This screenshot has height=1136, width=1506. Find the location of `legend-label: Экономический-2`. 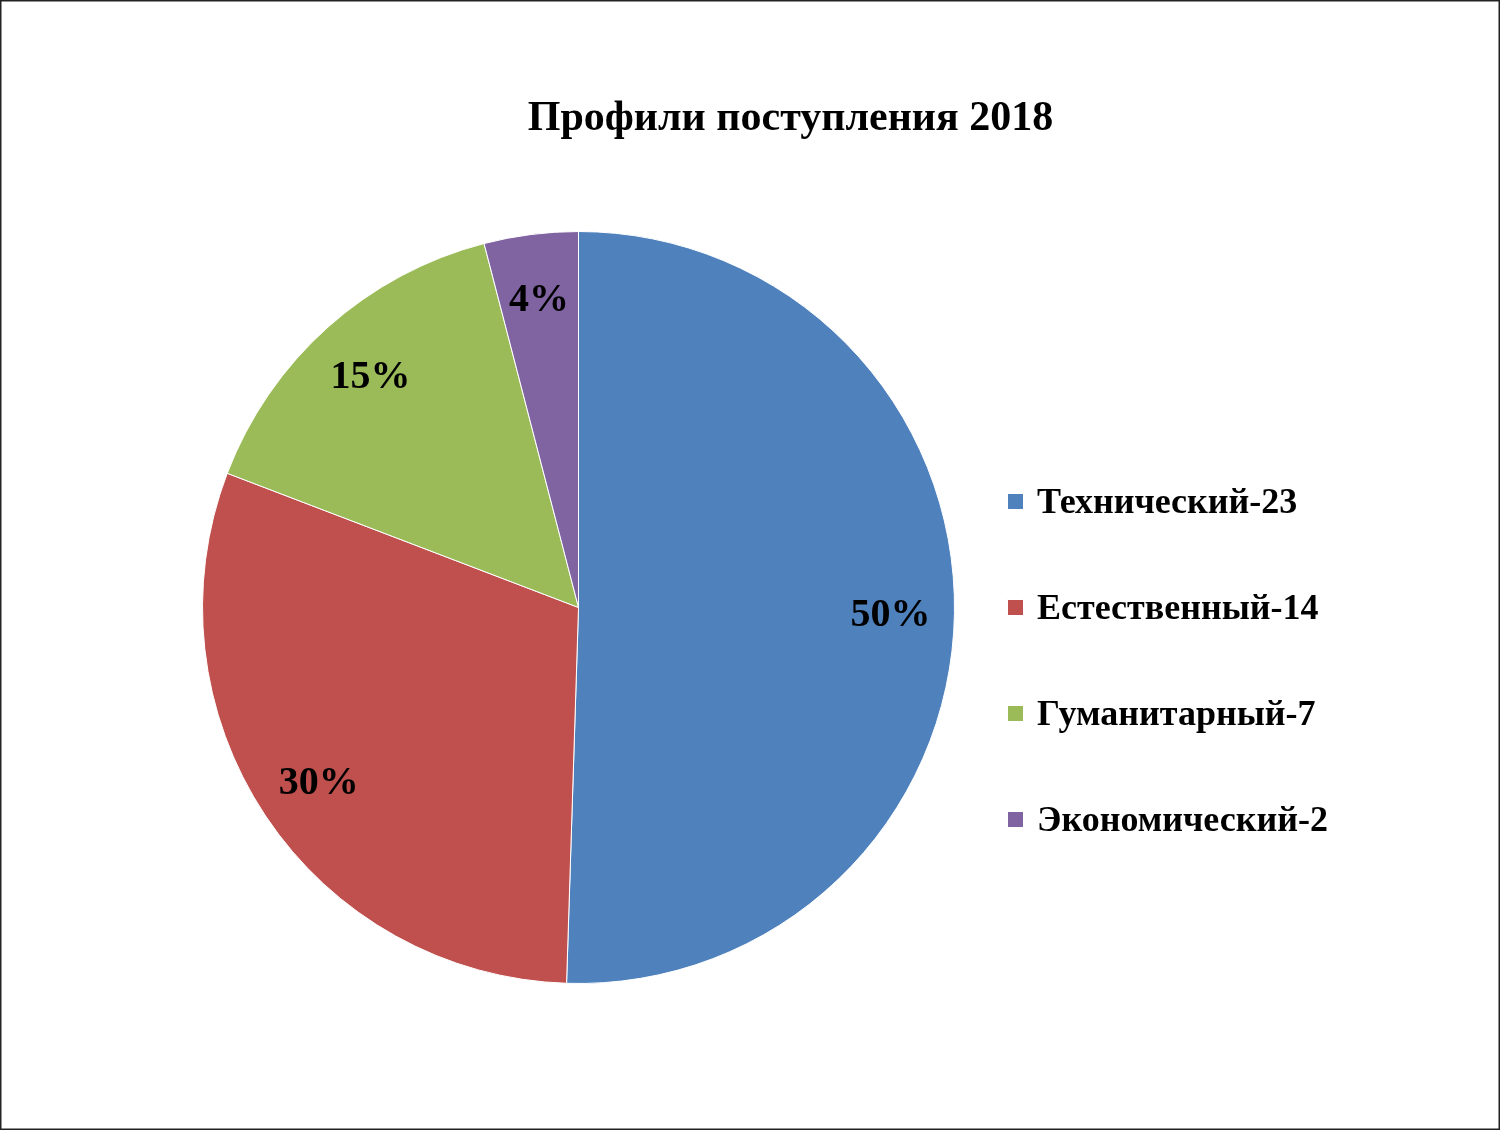

legend-label: Экономический-2 is located at coordinates (1182, 819).